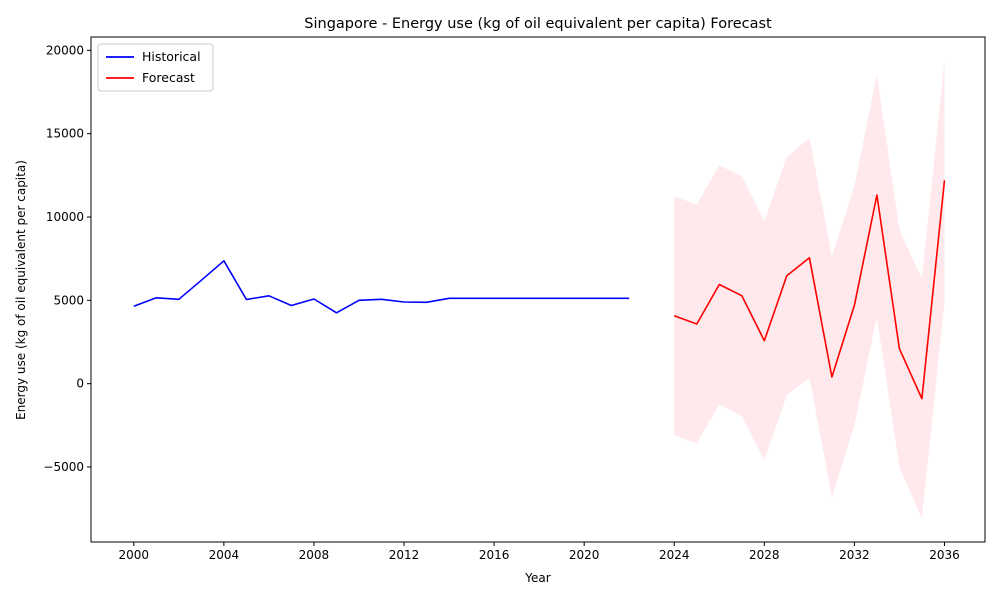 This screenshot has width=1000, height=600. Describe the element at coordinates (404, 555) in the screenshot. I see `x-tick-label: 2012` at that location.